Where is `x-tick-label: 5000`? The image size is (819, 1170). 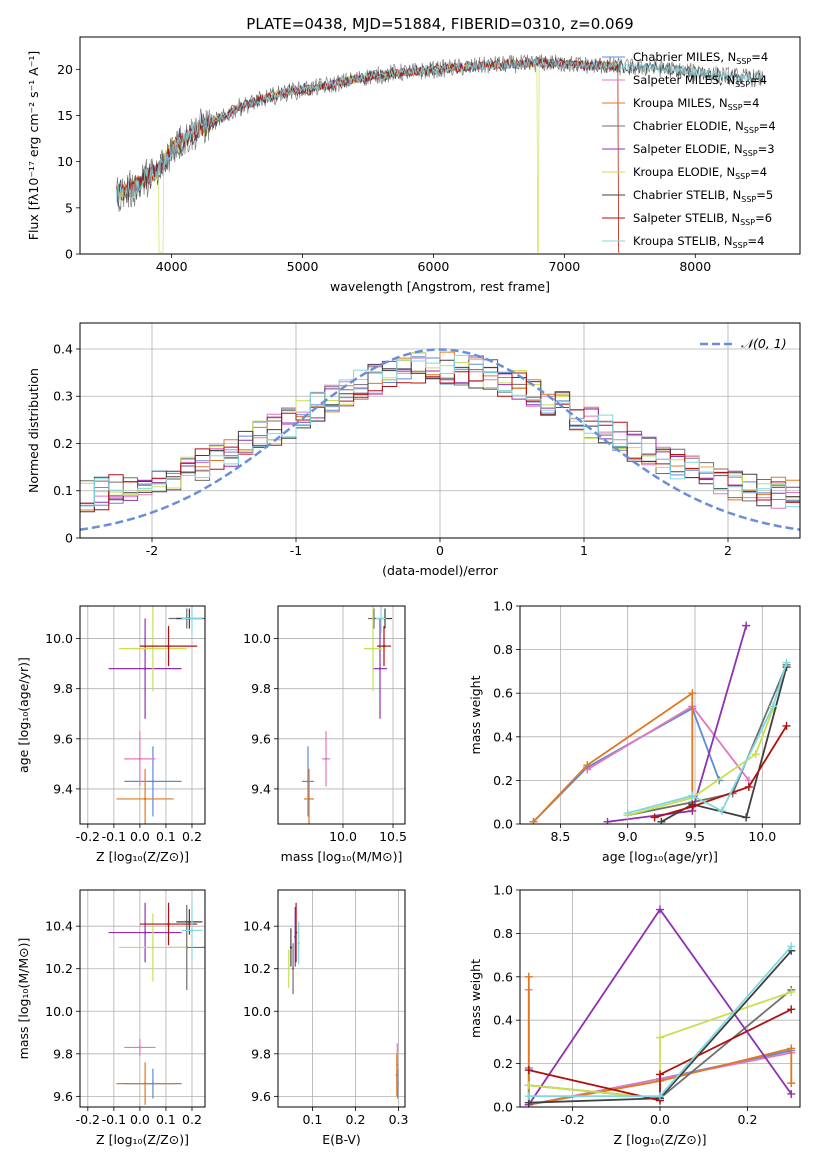
x-tick-label: 5000 is located at coordinates (303, 266).